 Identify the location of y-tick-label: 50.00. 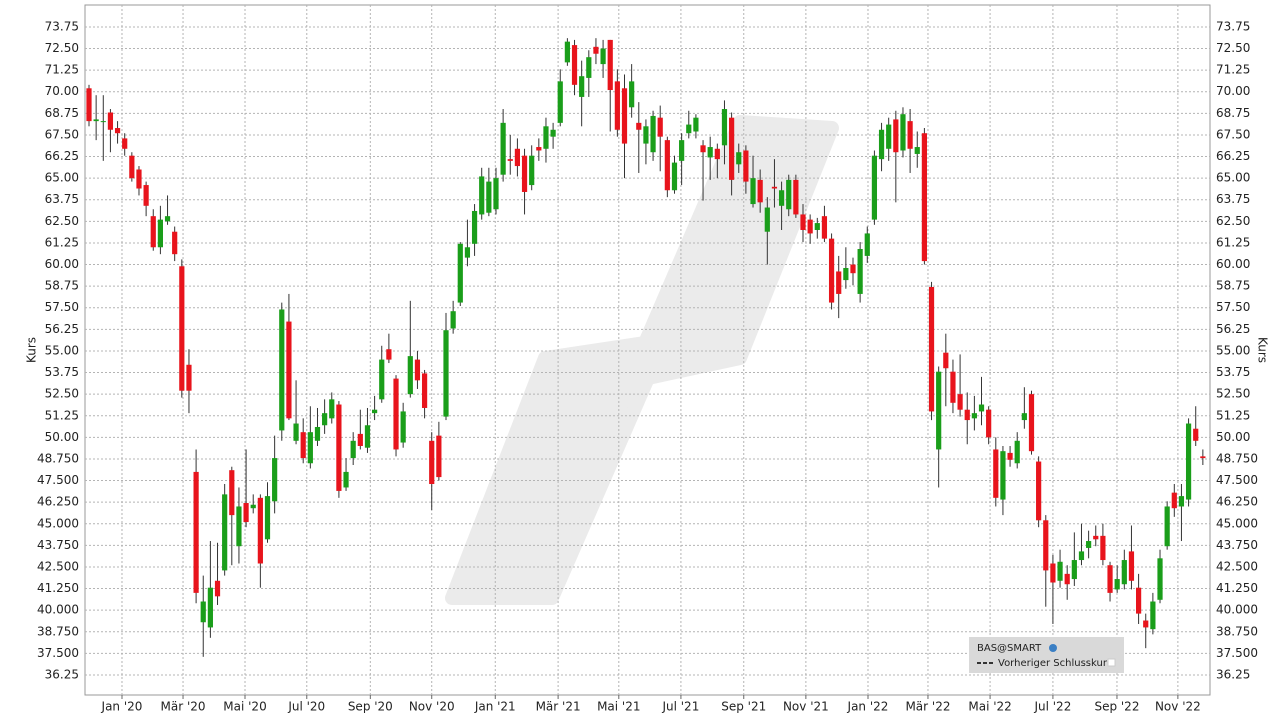
(62, 437).